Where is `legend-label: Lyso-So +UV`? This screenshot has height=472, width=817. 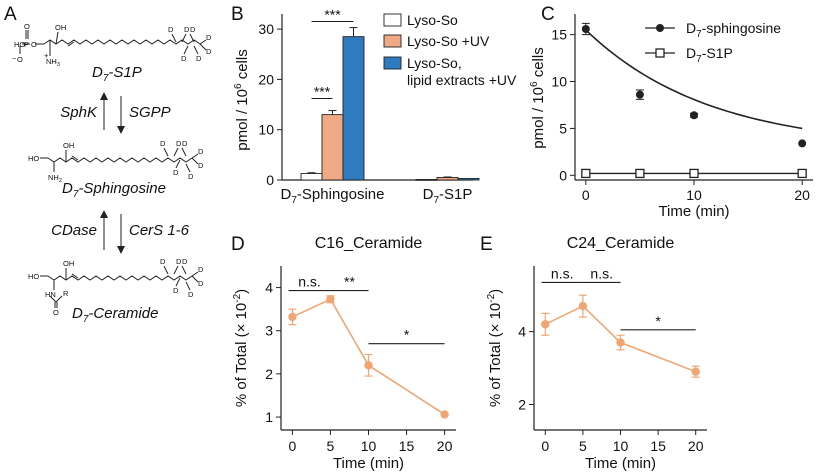 legend-label: Lyso-So +UV is located at coordinates (448, 41).